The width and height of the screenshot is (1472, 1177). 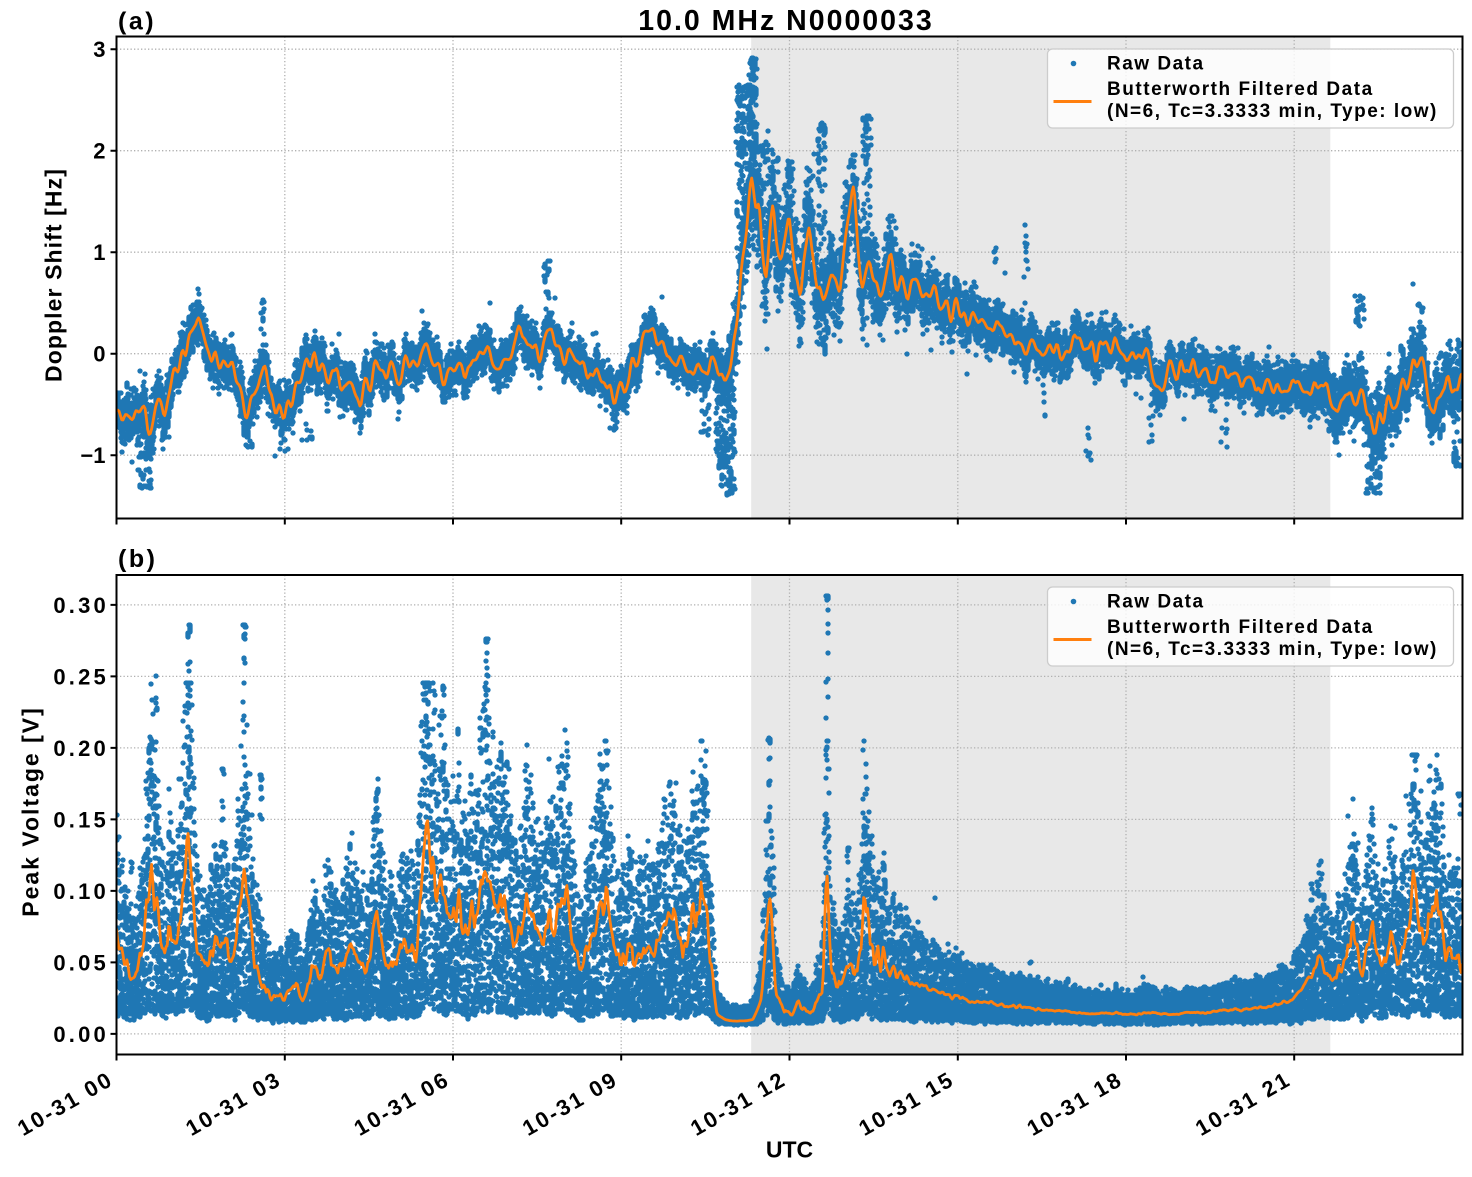 I want to click on svg-text: 10.0 MHz N0000033, so click(x=785, y=21).